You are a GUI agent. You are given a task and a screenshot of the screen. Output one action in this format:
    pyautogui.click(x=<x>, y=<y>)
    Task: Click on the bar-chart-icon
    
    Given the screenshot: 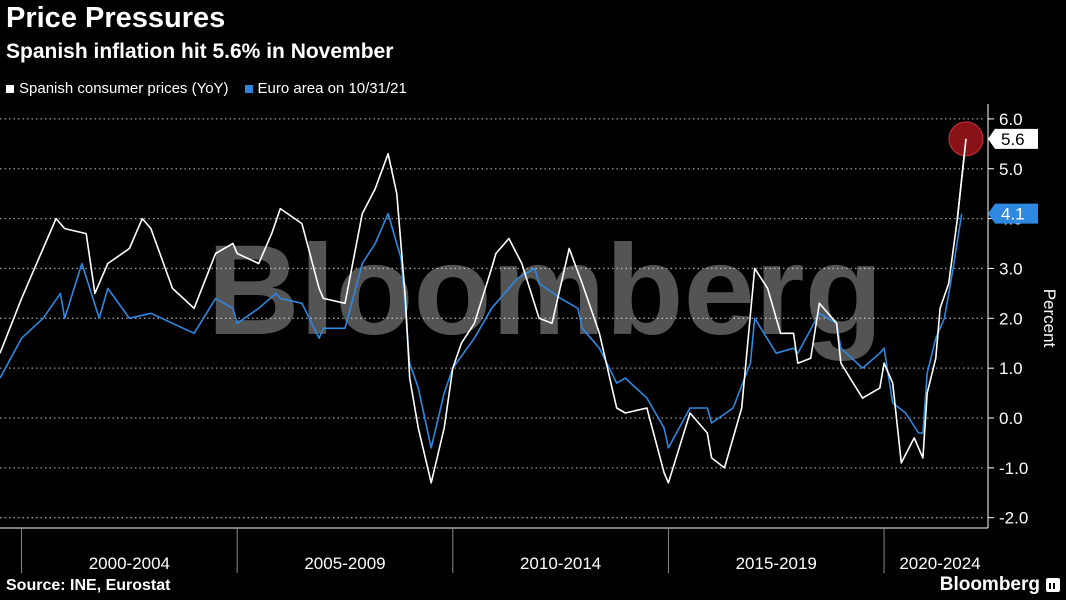 What is the action you would take?
    pyautogui.click(x=1053, y=585)
    